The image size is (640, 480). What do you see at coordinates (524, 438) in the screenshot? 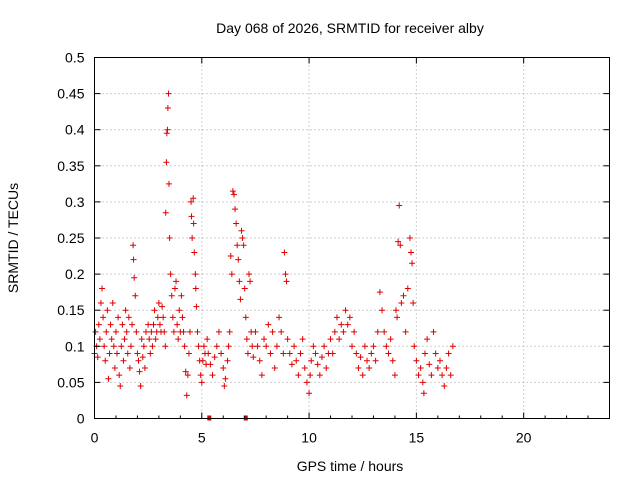
I see `x-tick-label: 20` at bounding box center [524, 438].